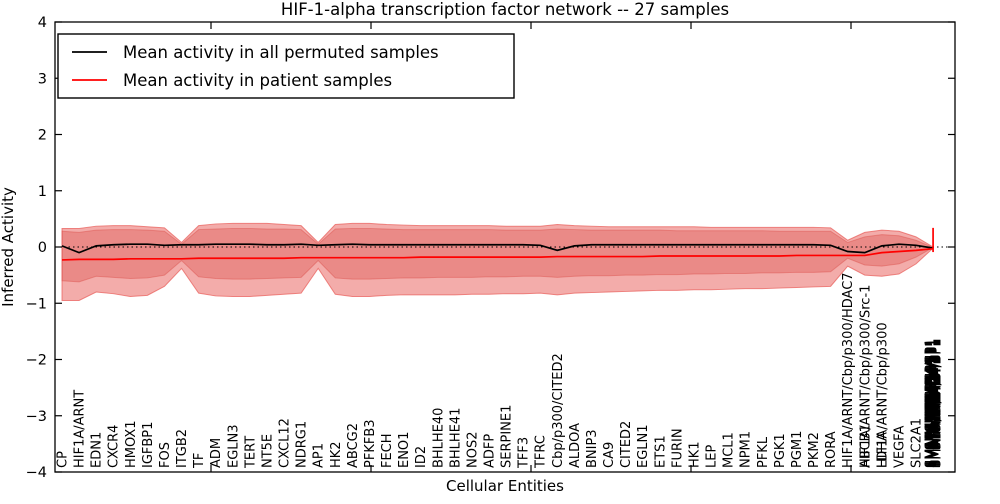 The width and height of the screenshot is (1000, 504). What do you see at coordinates (917, 443) in the screenshot?
I see `x-tick-label: SLC2A1` at bounding box center [917, 443].